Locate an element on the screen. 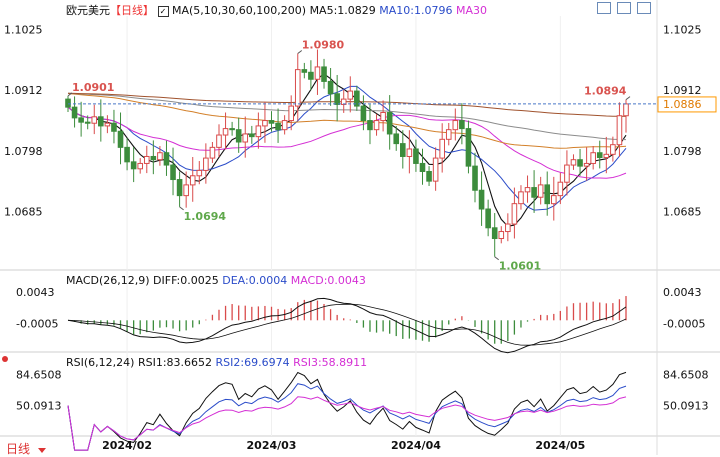 The image size is (720, 457). price-tick-label-right: 1.1025 is located at coordinates (682, 29).